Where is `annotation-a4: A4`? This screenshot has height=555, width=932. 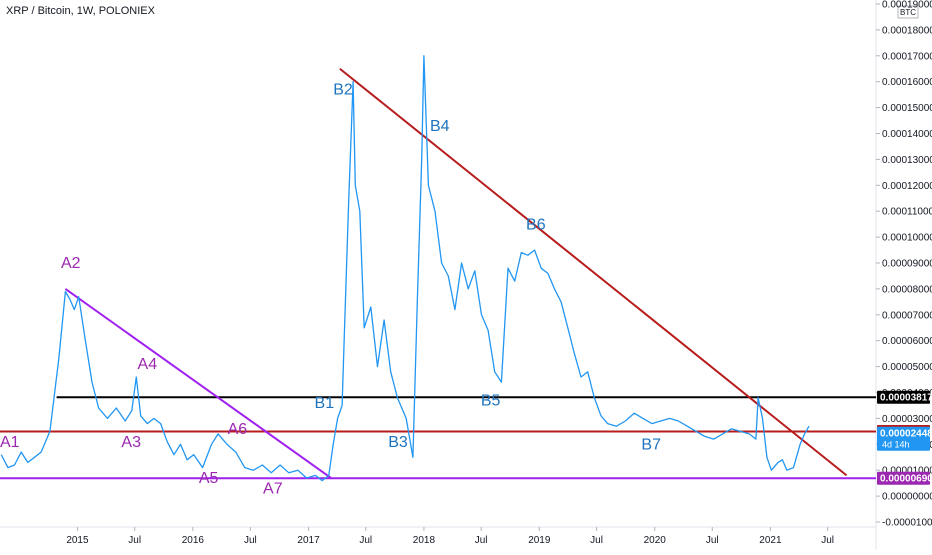
annotation-a4: A4 is located at coordinates (148, 364).